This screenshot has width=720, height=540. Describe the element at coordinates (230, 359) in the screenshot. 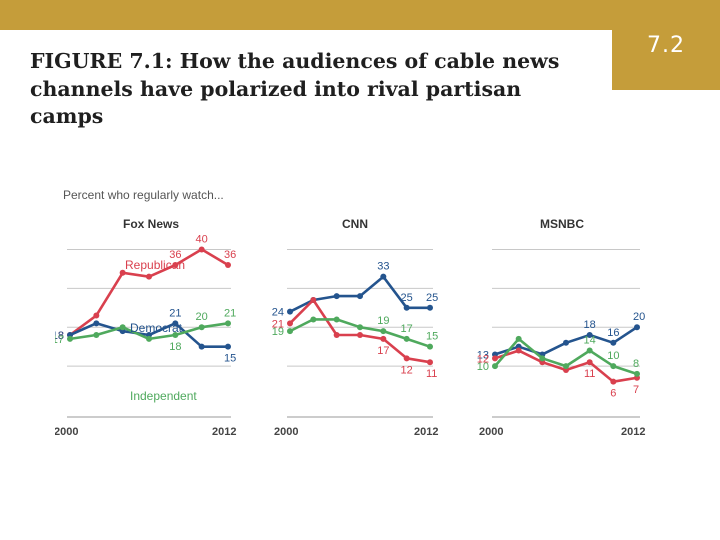

I see `fox-news-democrat-data-label: 15` at that location.